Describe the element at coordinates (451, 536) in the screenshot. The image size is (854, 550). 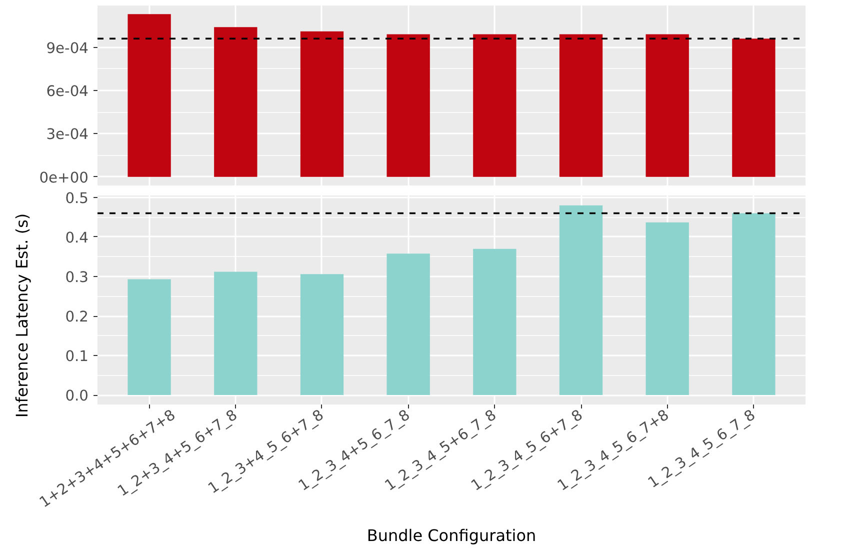
I see `x-axis-title: Bundle Configuration` at that location.